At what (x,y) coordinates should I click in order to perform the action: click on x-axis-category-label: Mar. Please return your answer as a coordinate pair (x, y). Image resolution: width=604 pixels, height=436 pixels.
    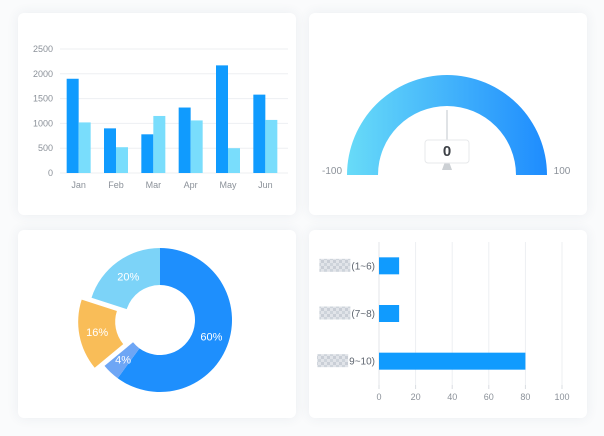
    Looking at the image, I should click on (154, 185).